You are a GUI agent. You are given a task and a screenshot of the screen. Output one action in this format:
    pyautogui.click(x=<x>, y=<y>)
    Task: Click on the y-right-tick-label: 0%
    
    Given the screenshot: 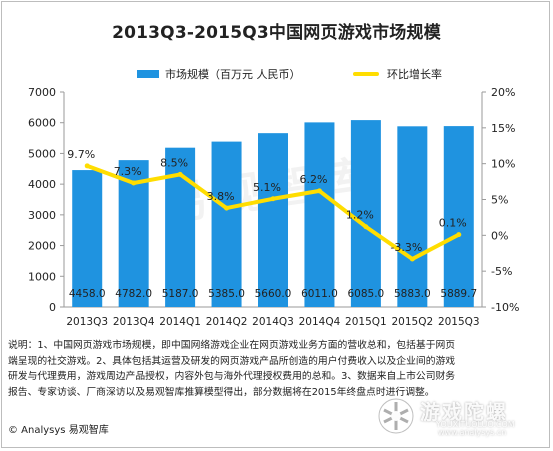 What is the action you would take?
    pyautogui.click(x=499, y=235)
    